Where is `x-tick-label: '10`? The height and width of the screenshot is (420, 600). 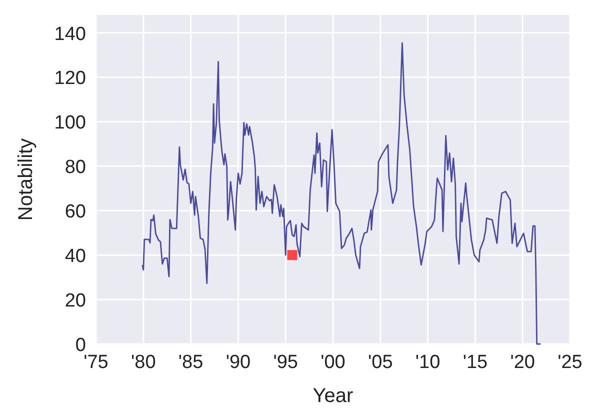
x-tick-label: '10 is located at coordinates (427, 362).